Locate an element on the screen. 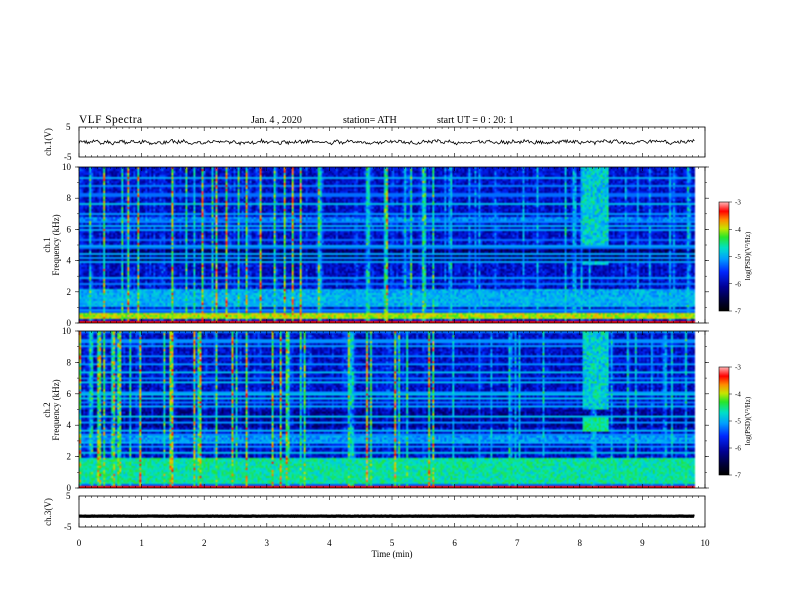  ch3-ytick-bottom: -5 is located at coordinates (68, 527).